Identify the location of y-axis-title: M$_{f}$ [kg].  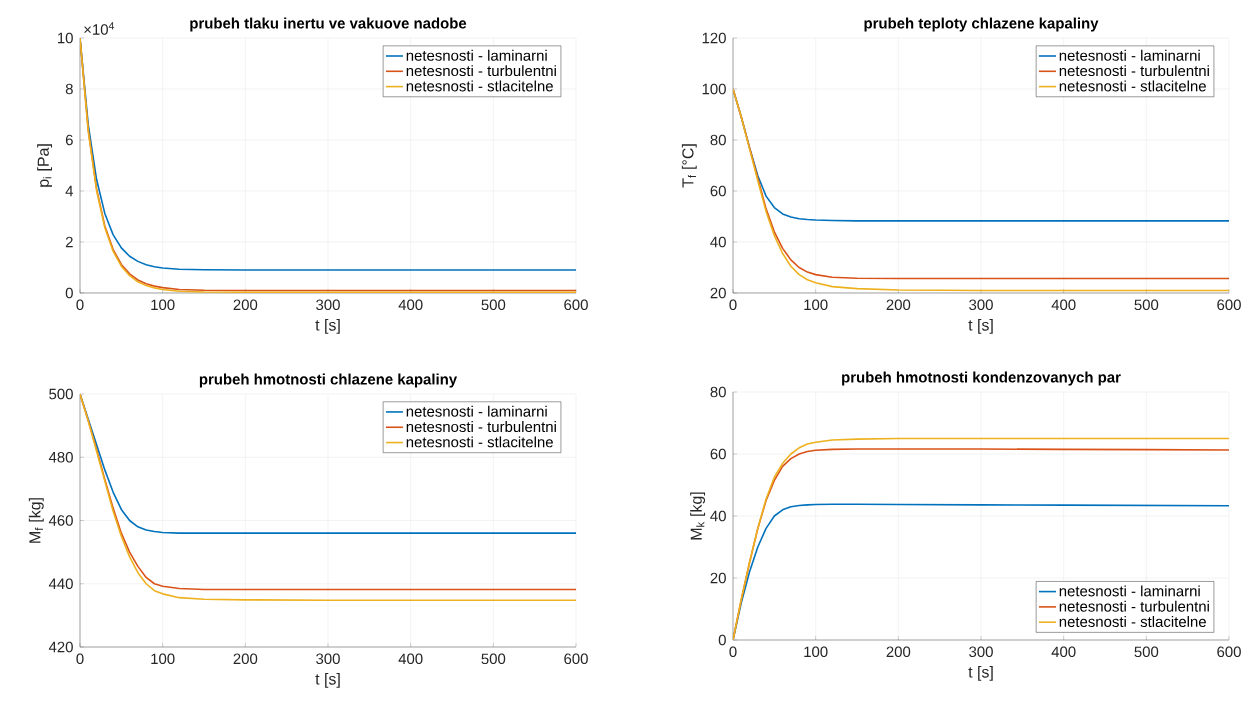
(36, 520).